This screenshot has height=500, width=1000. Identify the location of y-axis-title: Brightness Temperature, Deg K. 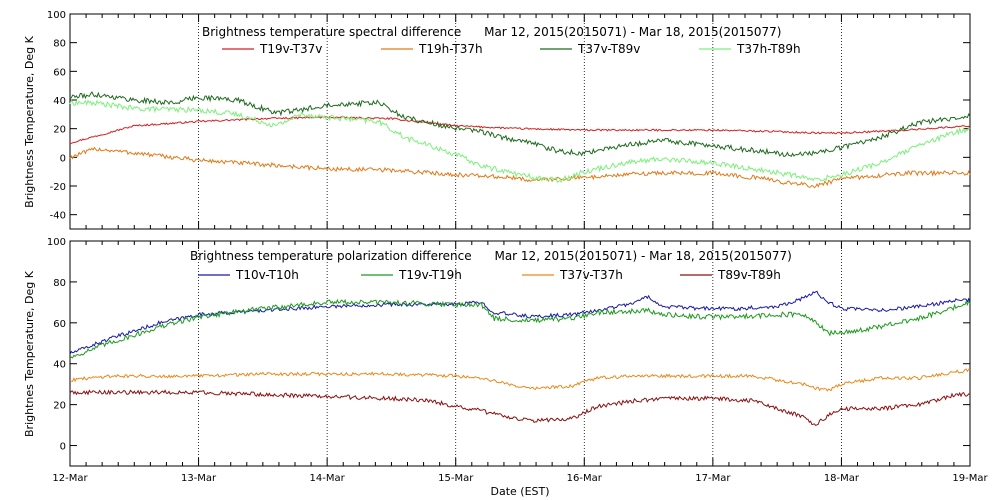
(29, 121).